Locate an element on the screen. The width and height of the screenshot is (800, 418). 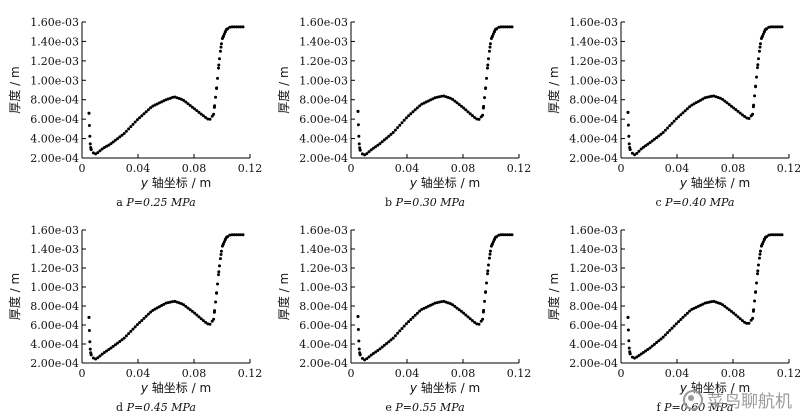
x-tick-label: 0 is located at coordinates (82, 373).